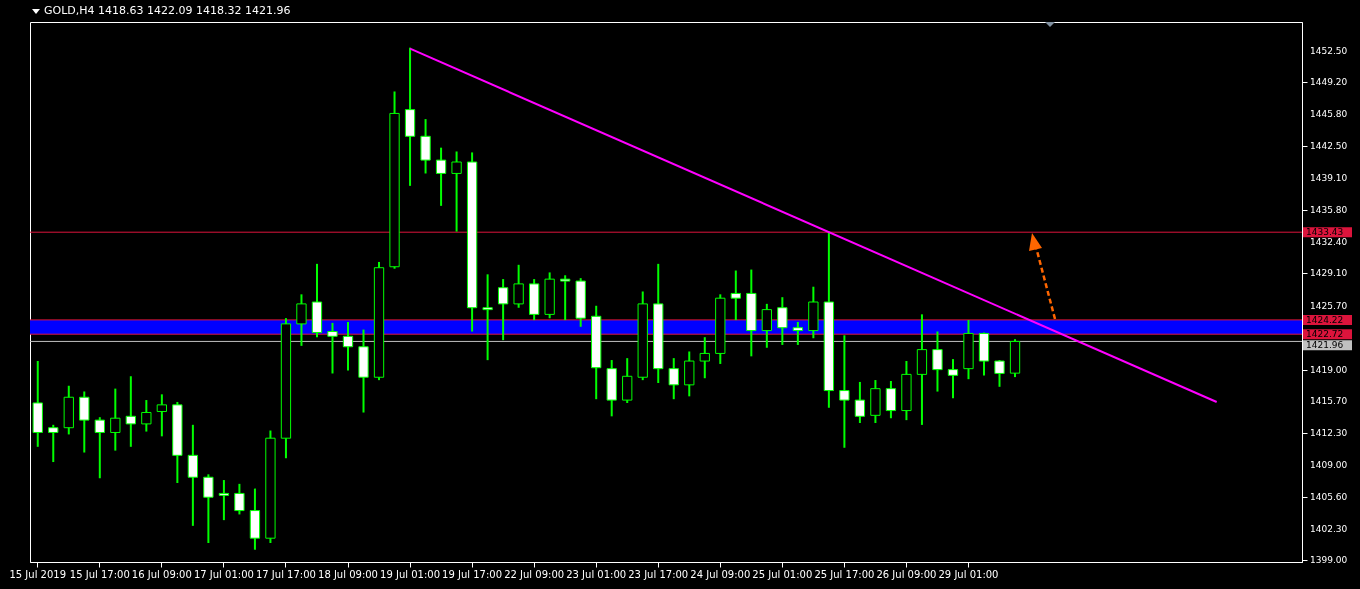 The width and height of the screenshot is (1360, 589). What do you see at coordinates (1329, 82) in the screenshot?
I see `y-tick-label: 1449.20` at bounding box center [1329, 82].